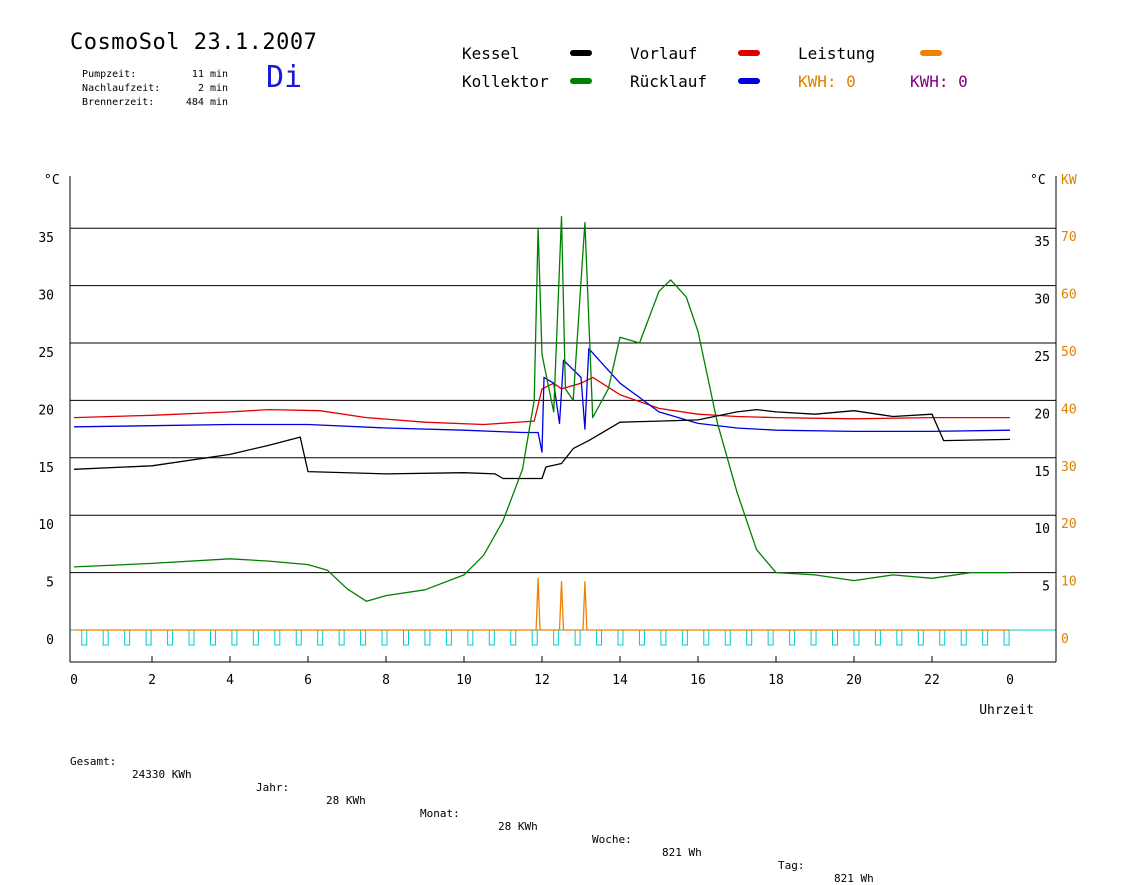 Image resolution: width=1148 pixels, height=885 pixels. What do you see at coordinates (1042, 300) in the screenshot?
I see `y-tick-right-c-30: 30` at bounding box center [1042, 300].